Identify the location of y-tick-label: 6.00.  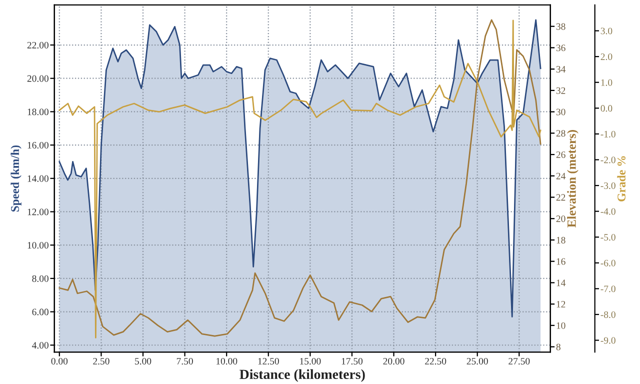
(40, 312).